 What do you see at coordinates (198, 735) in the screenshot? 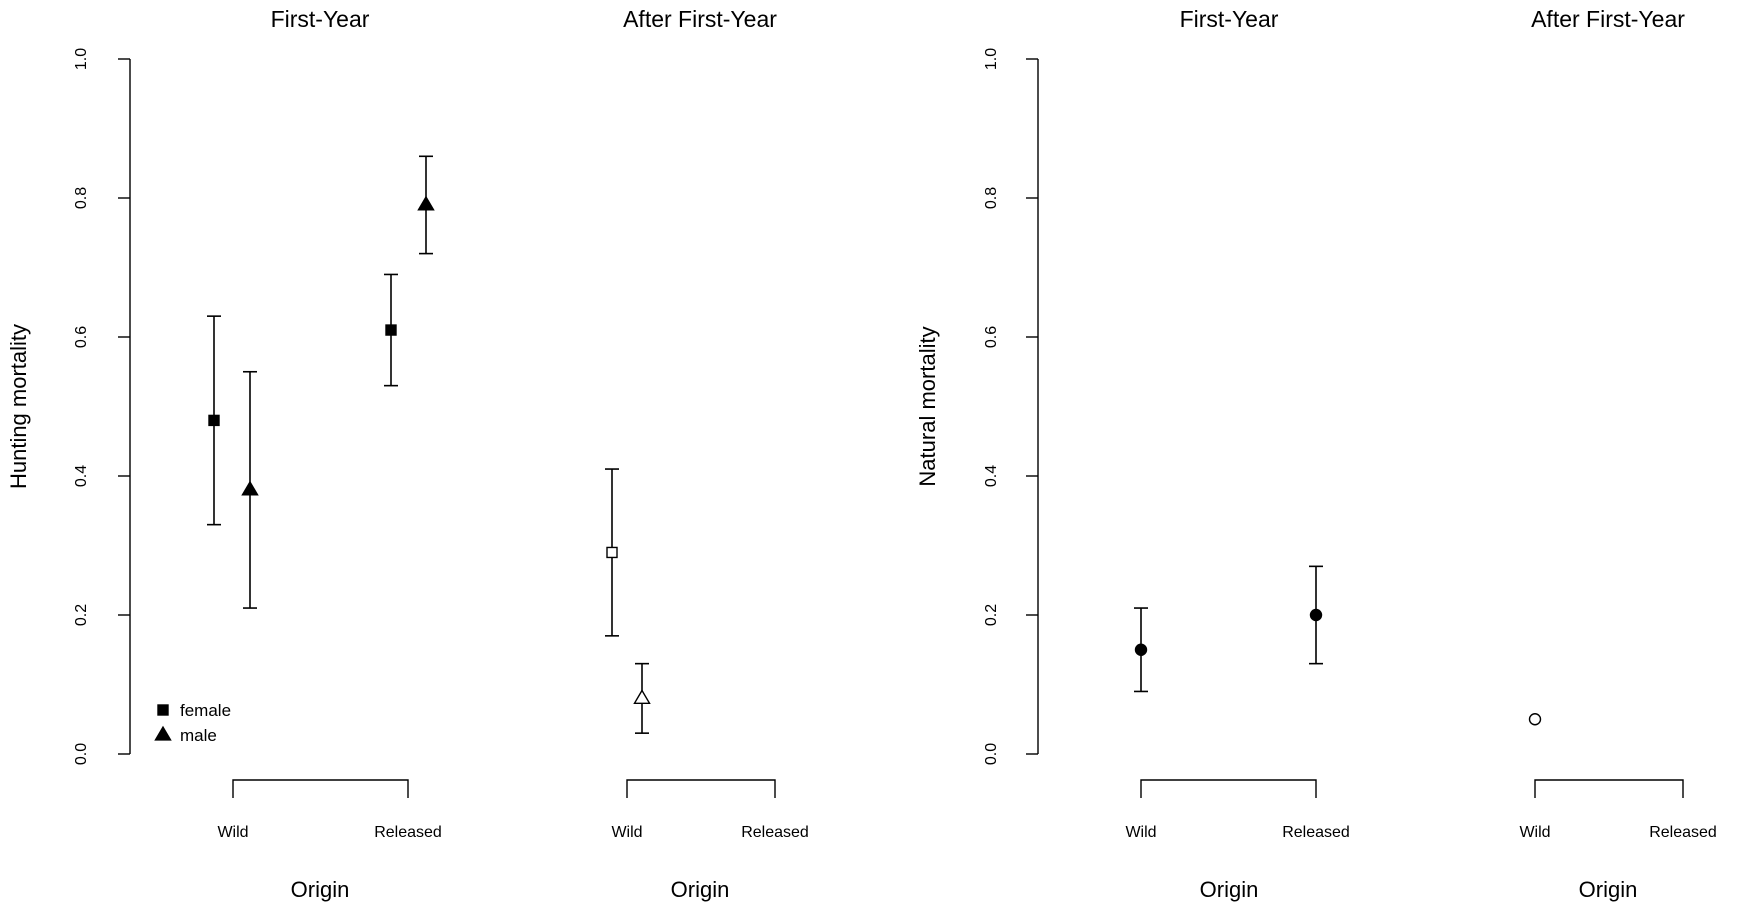
I see `legend-label: male` at bounding box center [198, 735].